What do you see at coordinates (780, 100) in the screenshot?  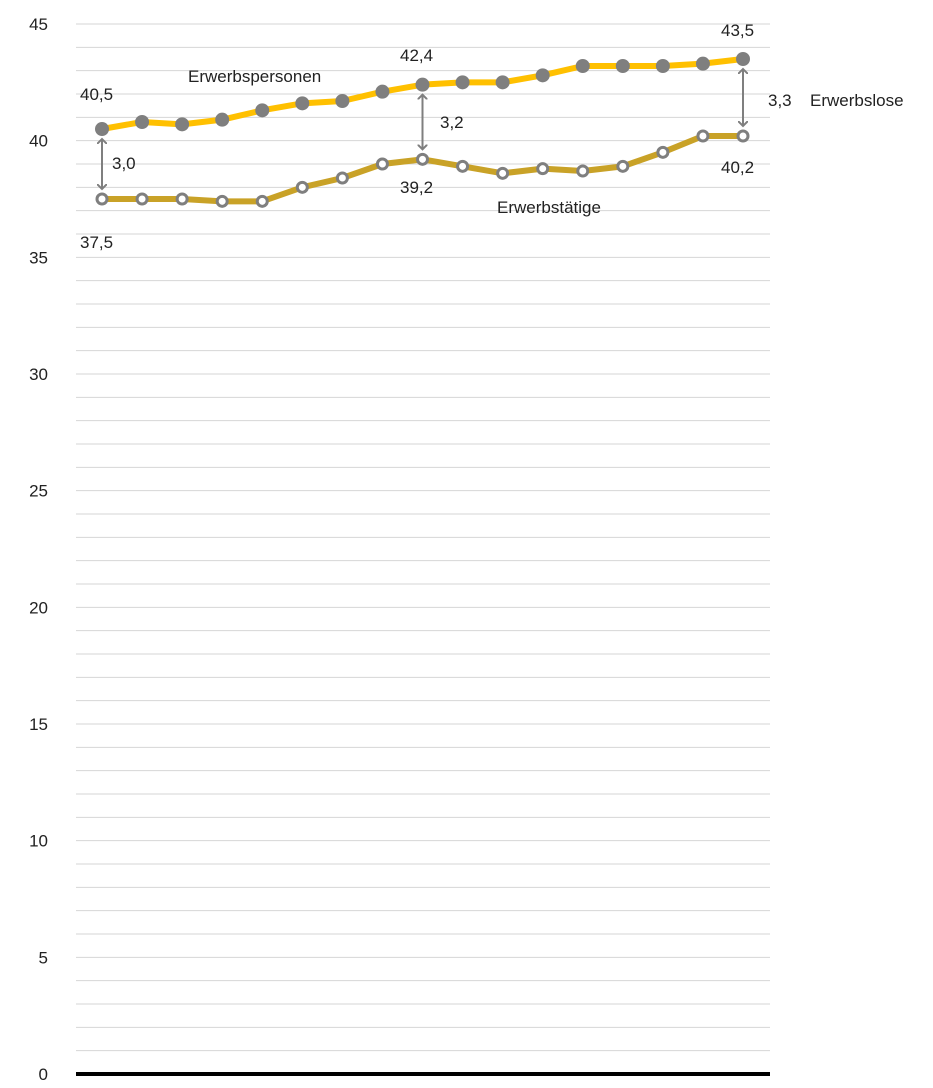 I see `gap-value-label: 3,3` at bounding box center [780, 100].